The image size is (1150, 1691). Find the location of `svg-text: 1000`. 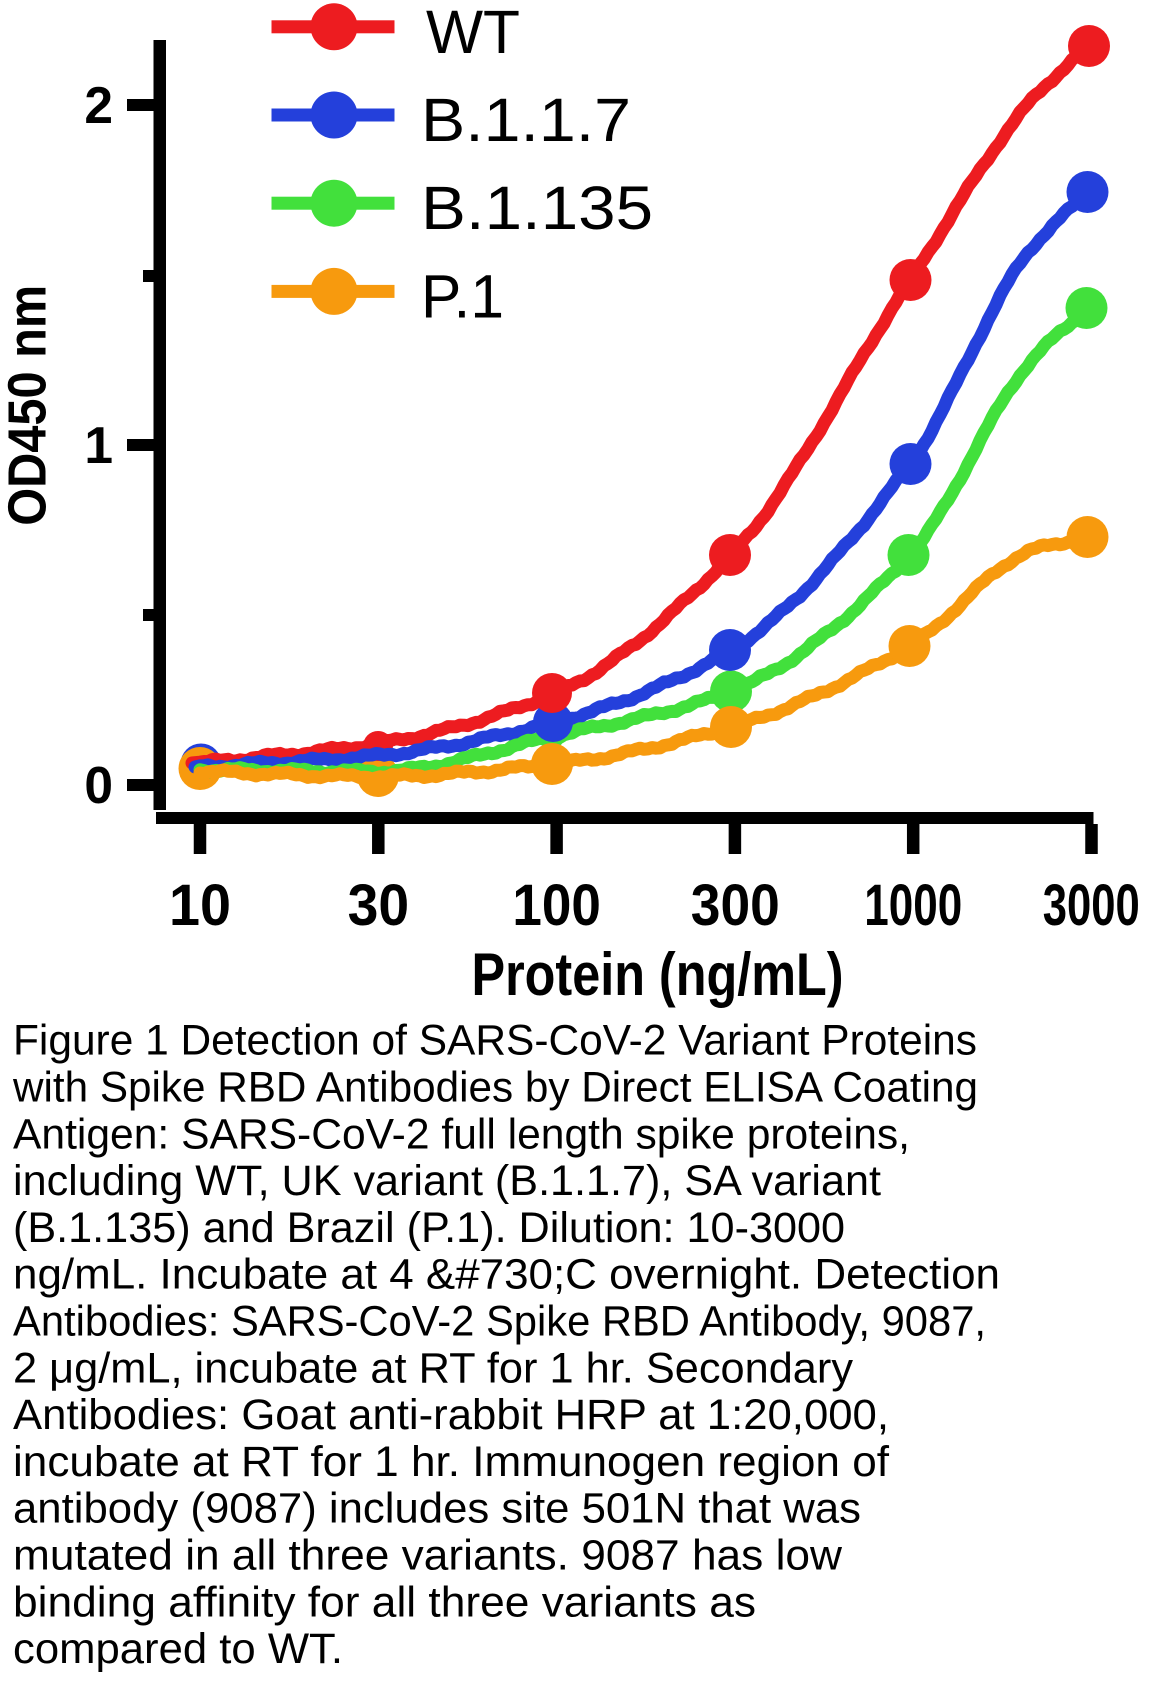

svg-text: 1000 is located at coordinates (913, 905).